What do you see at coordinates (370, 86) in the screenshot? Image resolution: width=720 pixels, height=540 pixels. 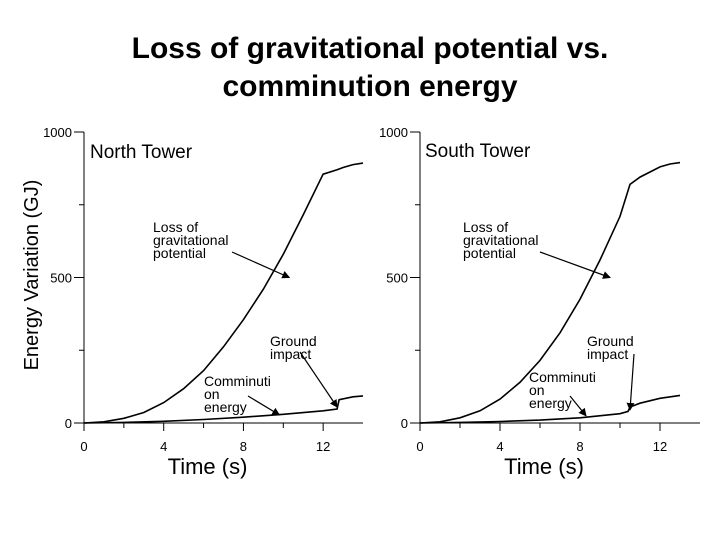 I see `title-line-2: comminution energy` at bounding box center [370, 86].